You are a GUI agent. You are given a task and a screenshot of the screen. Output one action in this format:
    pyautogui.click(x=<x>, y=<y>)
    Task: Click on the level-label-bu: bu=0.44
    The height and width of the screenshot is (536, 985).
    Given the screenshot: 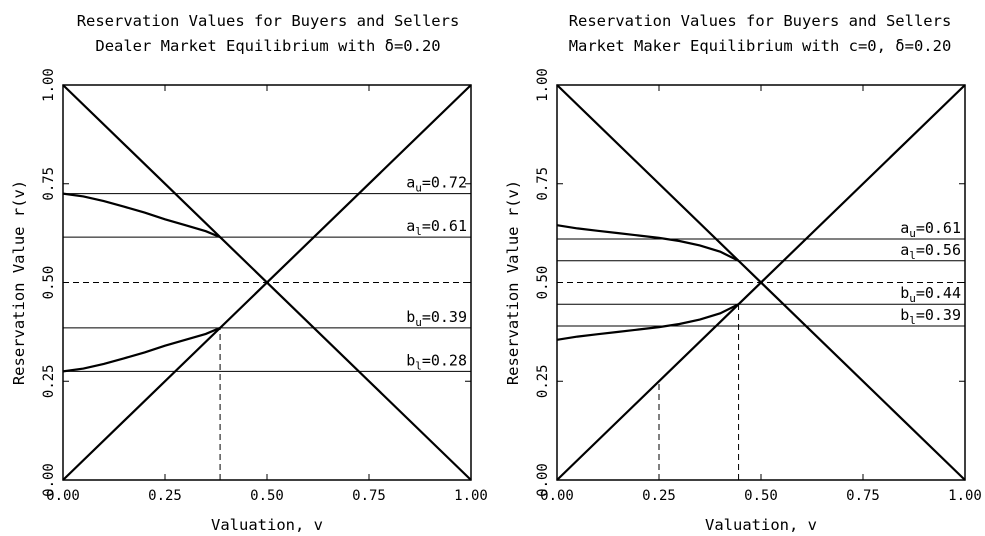 What is the action you would take?
    pyautogui.click(x=930, y=294)
    